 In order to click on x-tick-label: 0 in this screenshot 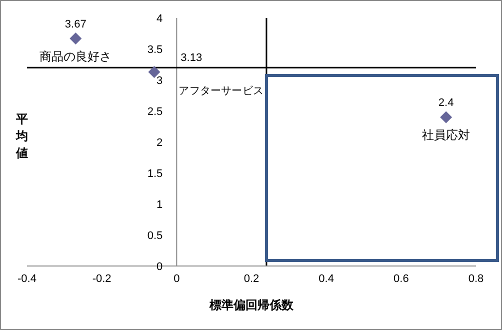, I will do `click(177, 278)`.